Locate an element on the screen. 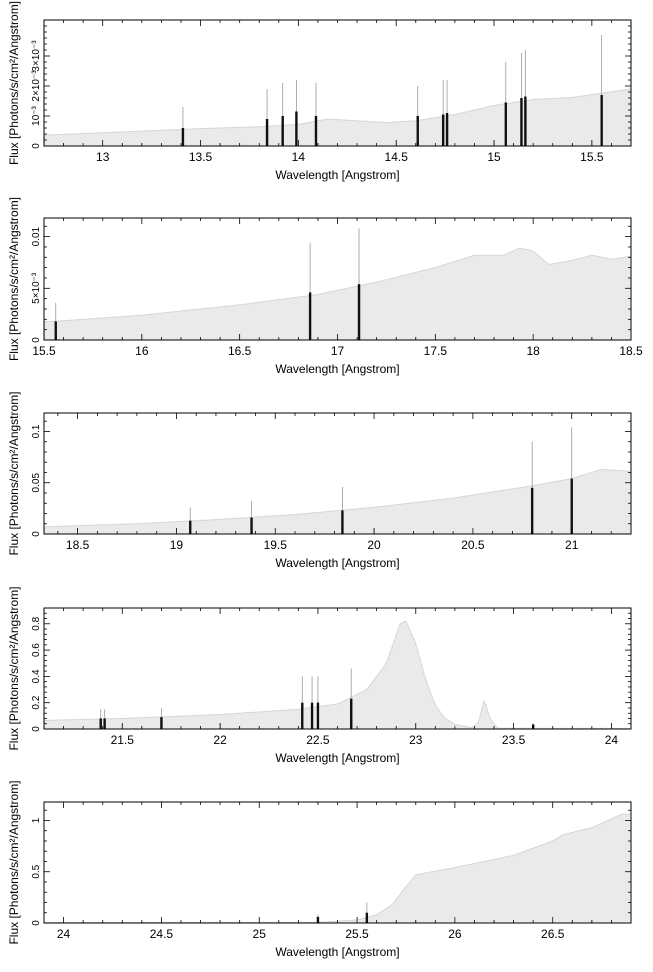 The width and height of the screenshot is (653, 972). x-tick-label: 17.5 is located at coordinates (436, 351).